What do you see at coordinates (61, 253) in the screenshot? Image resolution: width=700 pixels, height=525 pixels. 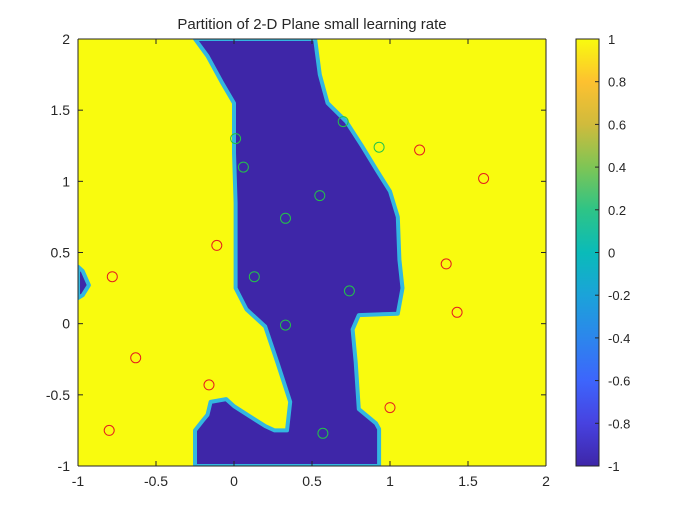 I see `y-tick-label: 0.5` at bounding box center [61, 253].